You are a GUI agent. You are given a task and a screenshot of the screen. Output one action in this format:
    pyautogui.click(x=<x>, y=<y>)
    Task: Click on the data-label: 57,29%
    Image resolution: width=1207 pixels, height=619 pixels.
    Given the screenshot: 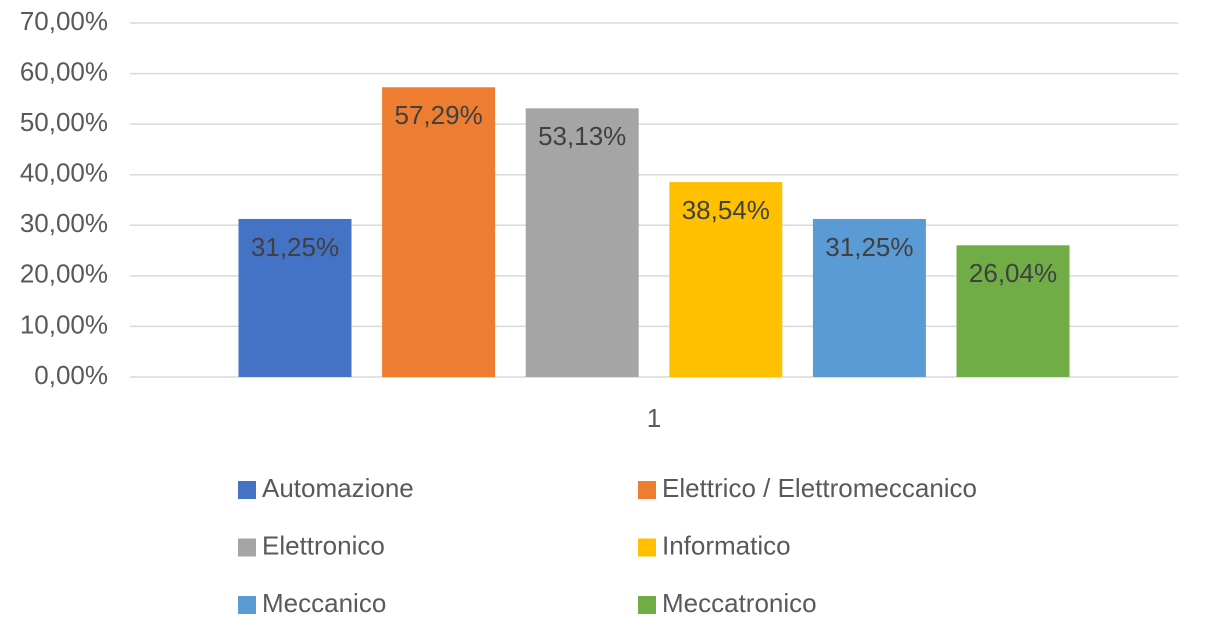 What is the action you would take?
    pyautogui.click(x=439, y=115)
    